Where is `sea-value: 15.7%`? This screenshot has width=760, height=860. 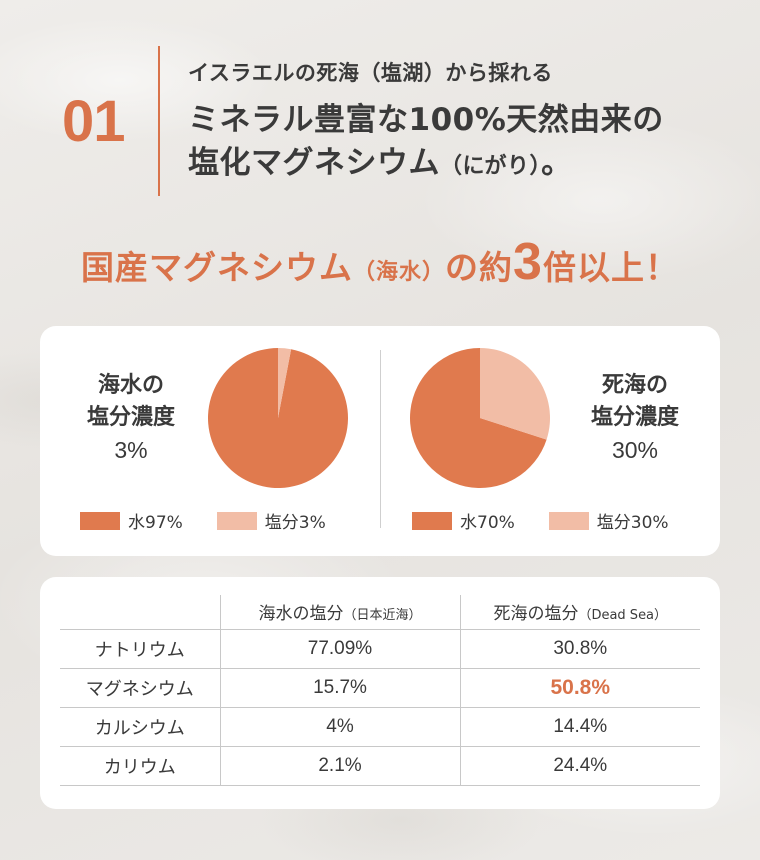
sea-value: 15.7% is located at coordinates (339, 688).